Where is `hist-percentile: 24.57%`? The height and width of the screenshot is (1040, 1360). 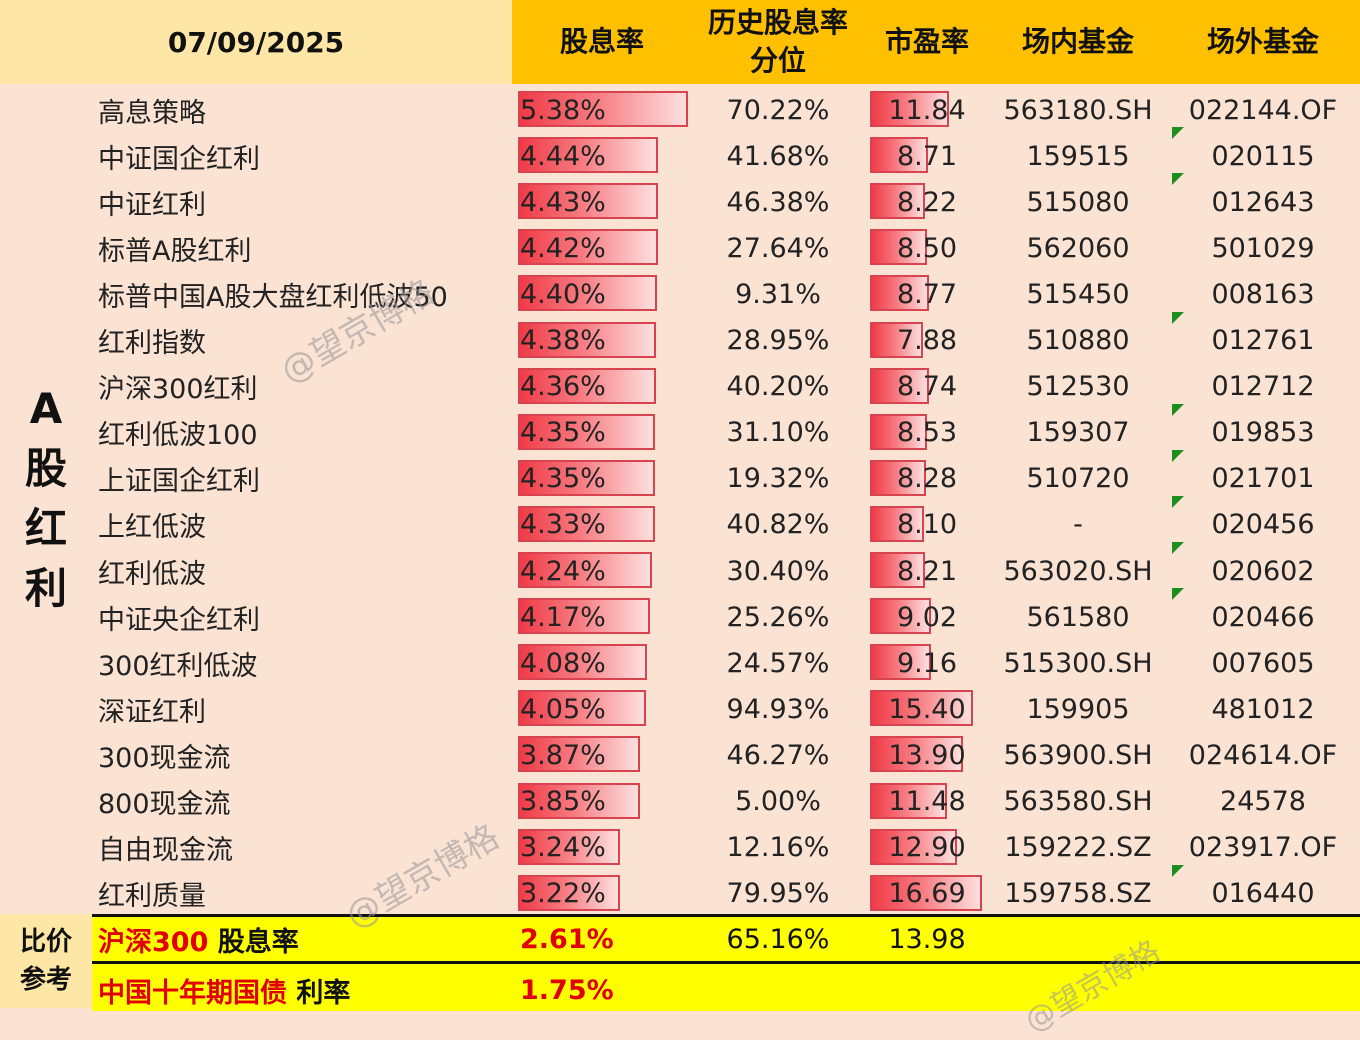
hist-percentile: 24.57% is located at coordinates (778, 663).